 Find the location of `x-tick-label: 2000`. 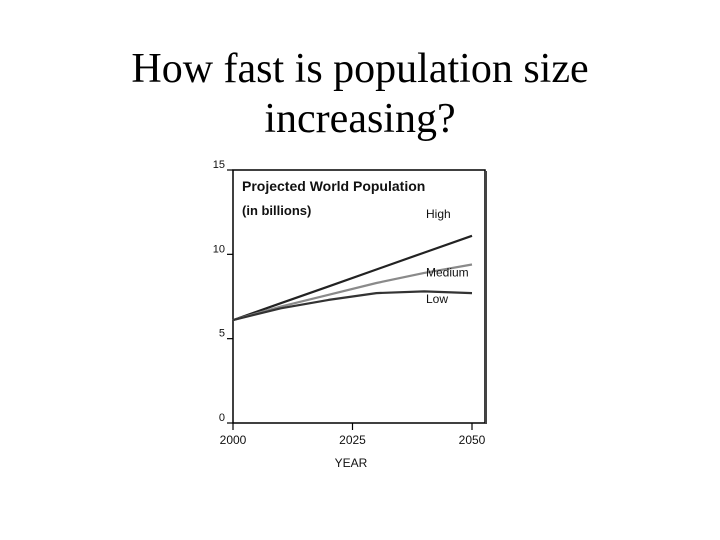

x-tick-label: 2000 is located at coordinates (233, 440).